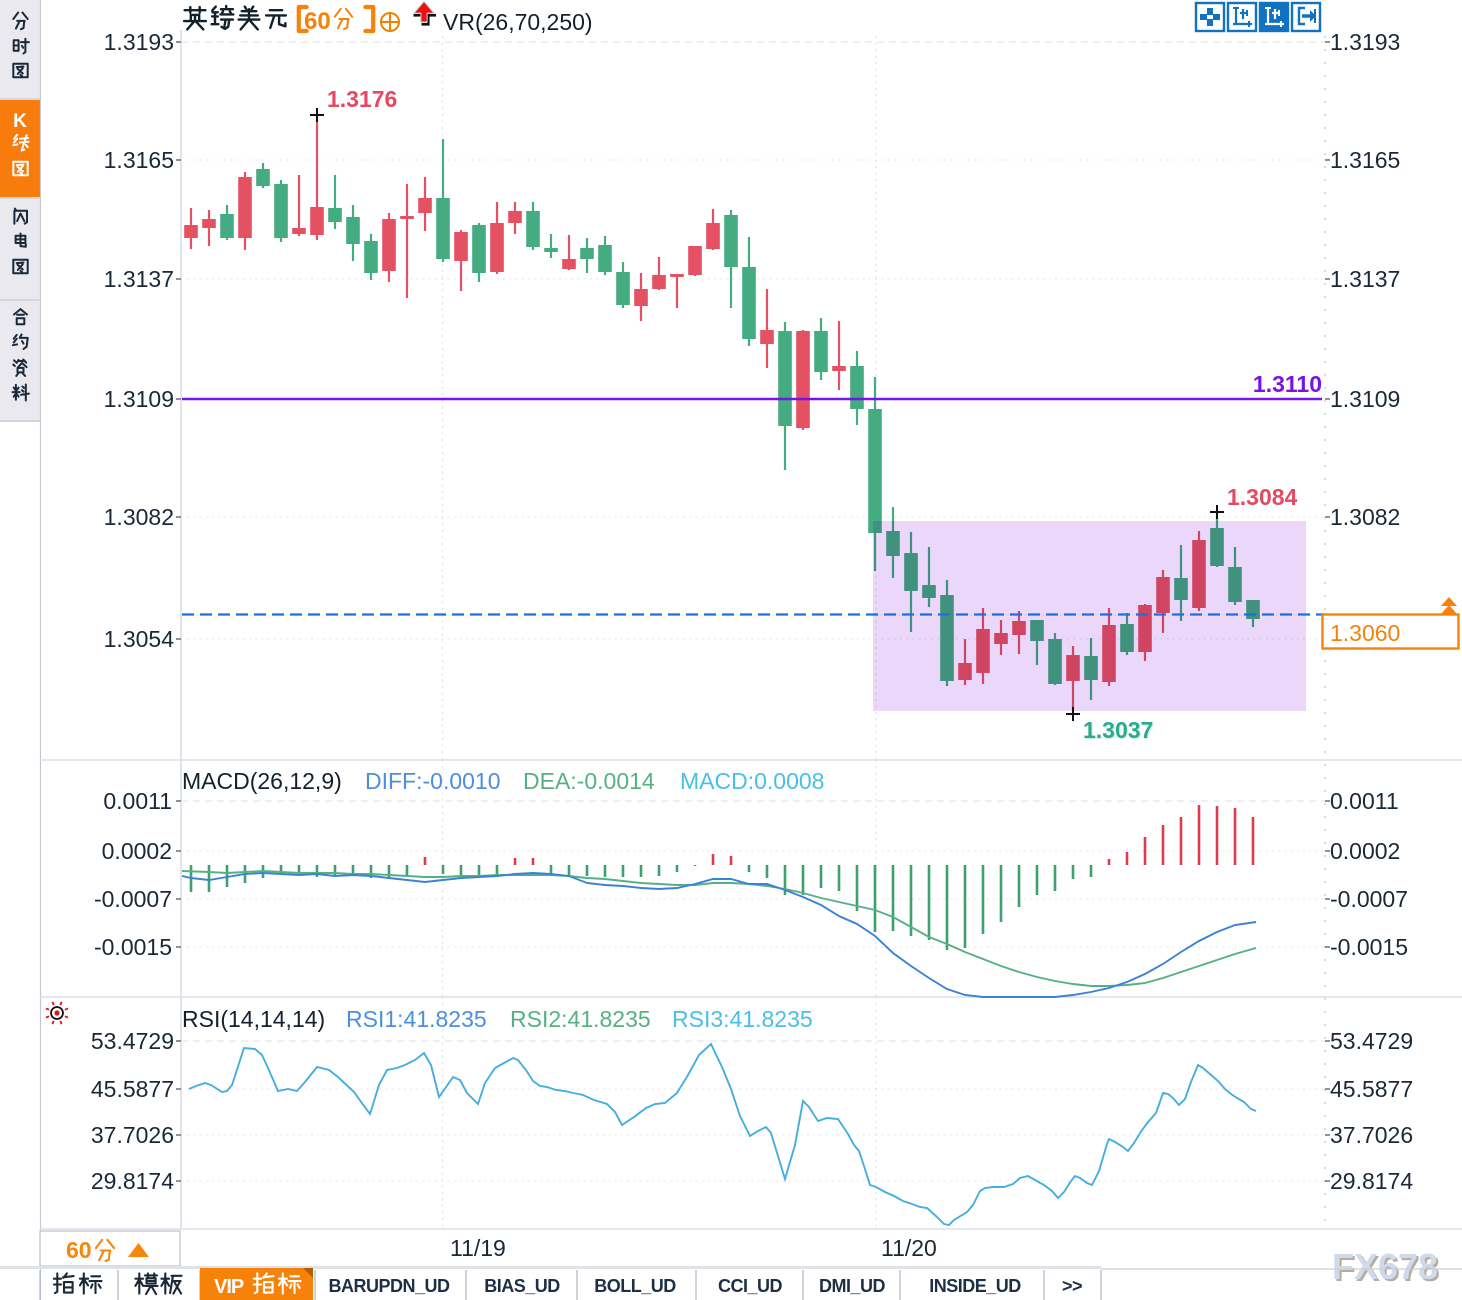 The height and width of the screenshot is (1300, 1462). Describe the element at coordinates (229, 1287) in the screenshot. I see `svg-text: VIP` at that location.